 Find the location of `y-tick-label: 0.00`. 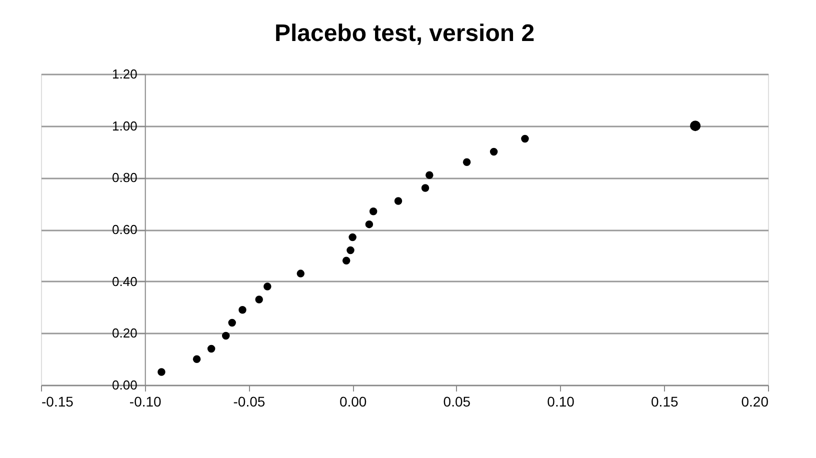

y-tick-label: 0.00 is located at coordinates (125, 385).